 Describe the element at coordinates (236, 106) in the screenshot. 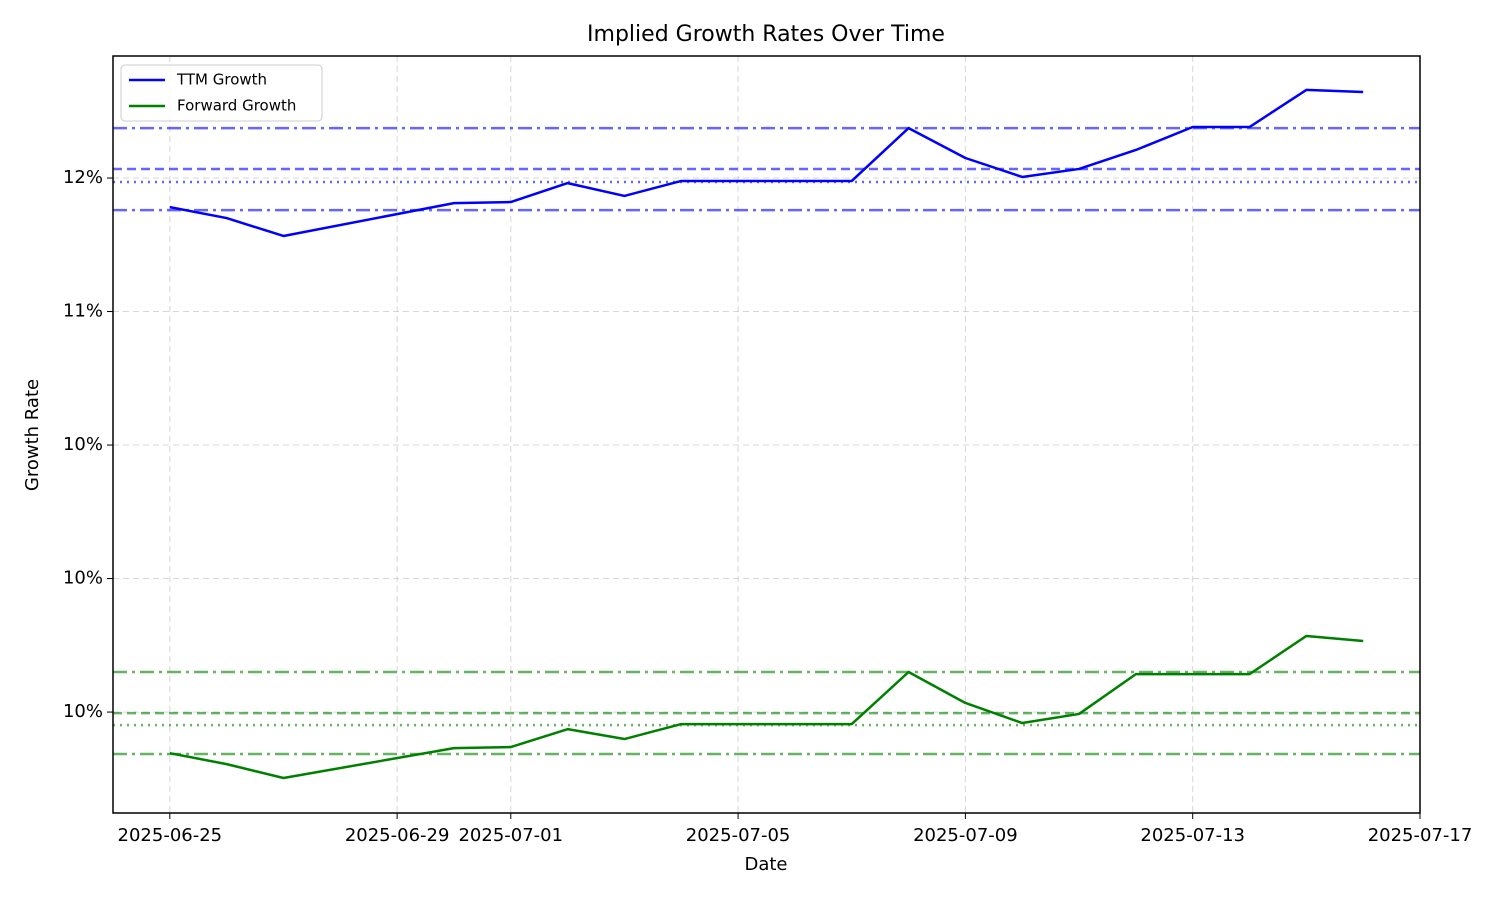

I see `legend-label: Forward Growth` at that location.